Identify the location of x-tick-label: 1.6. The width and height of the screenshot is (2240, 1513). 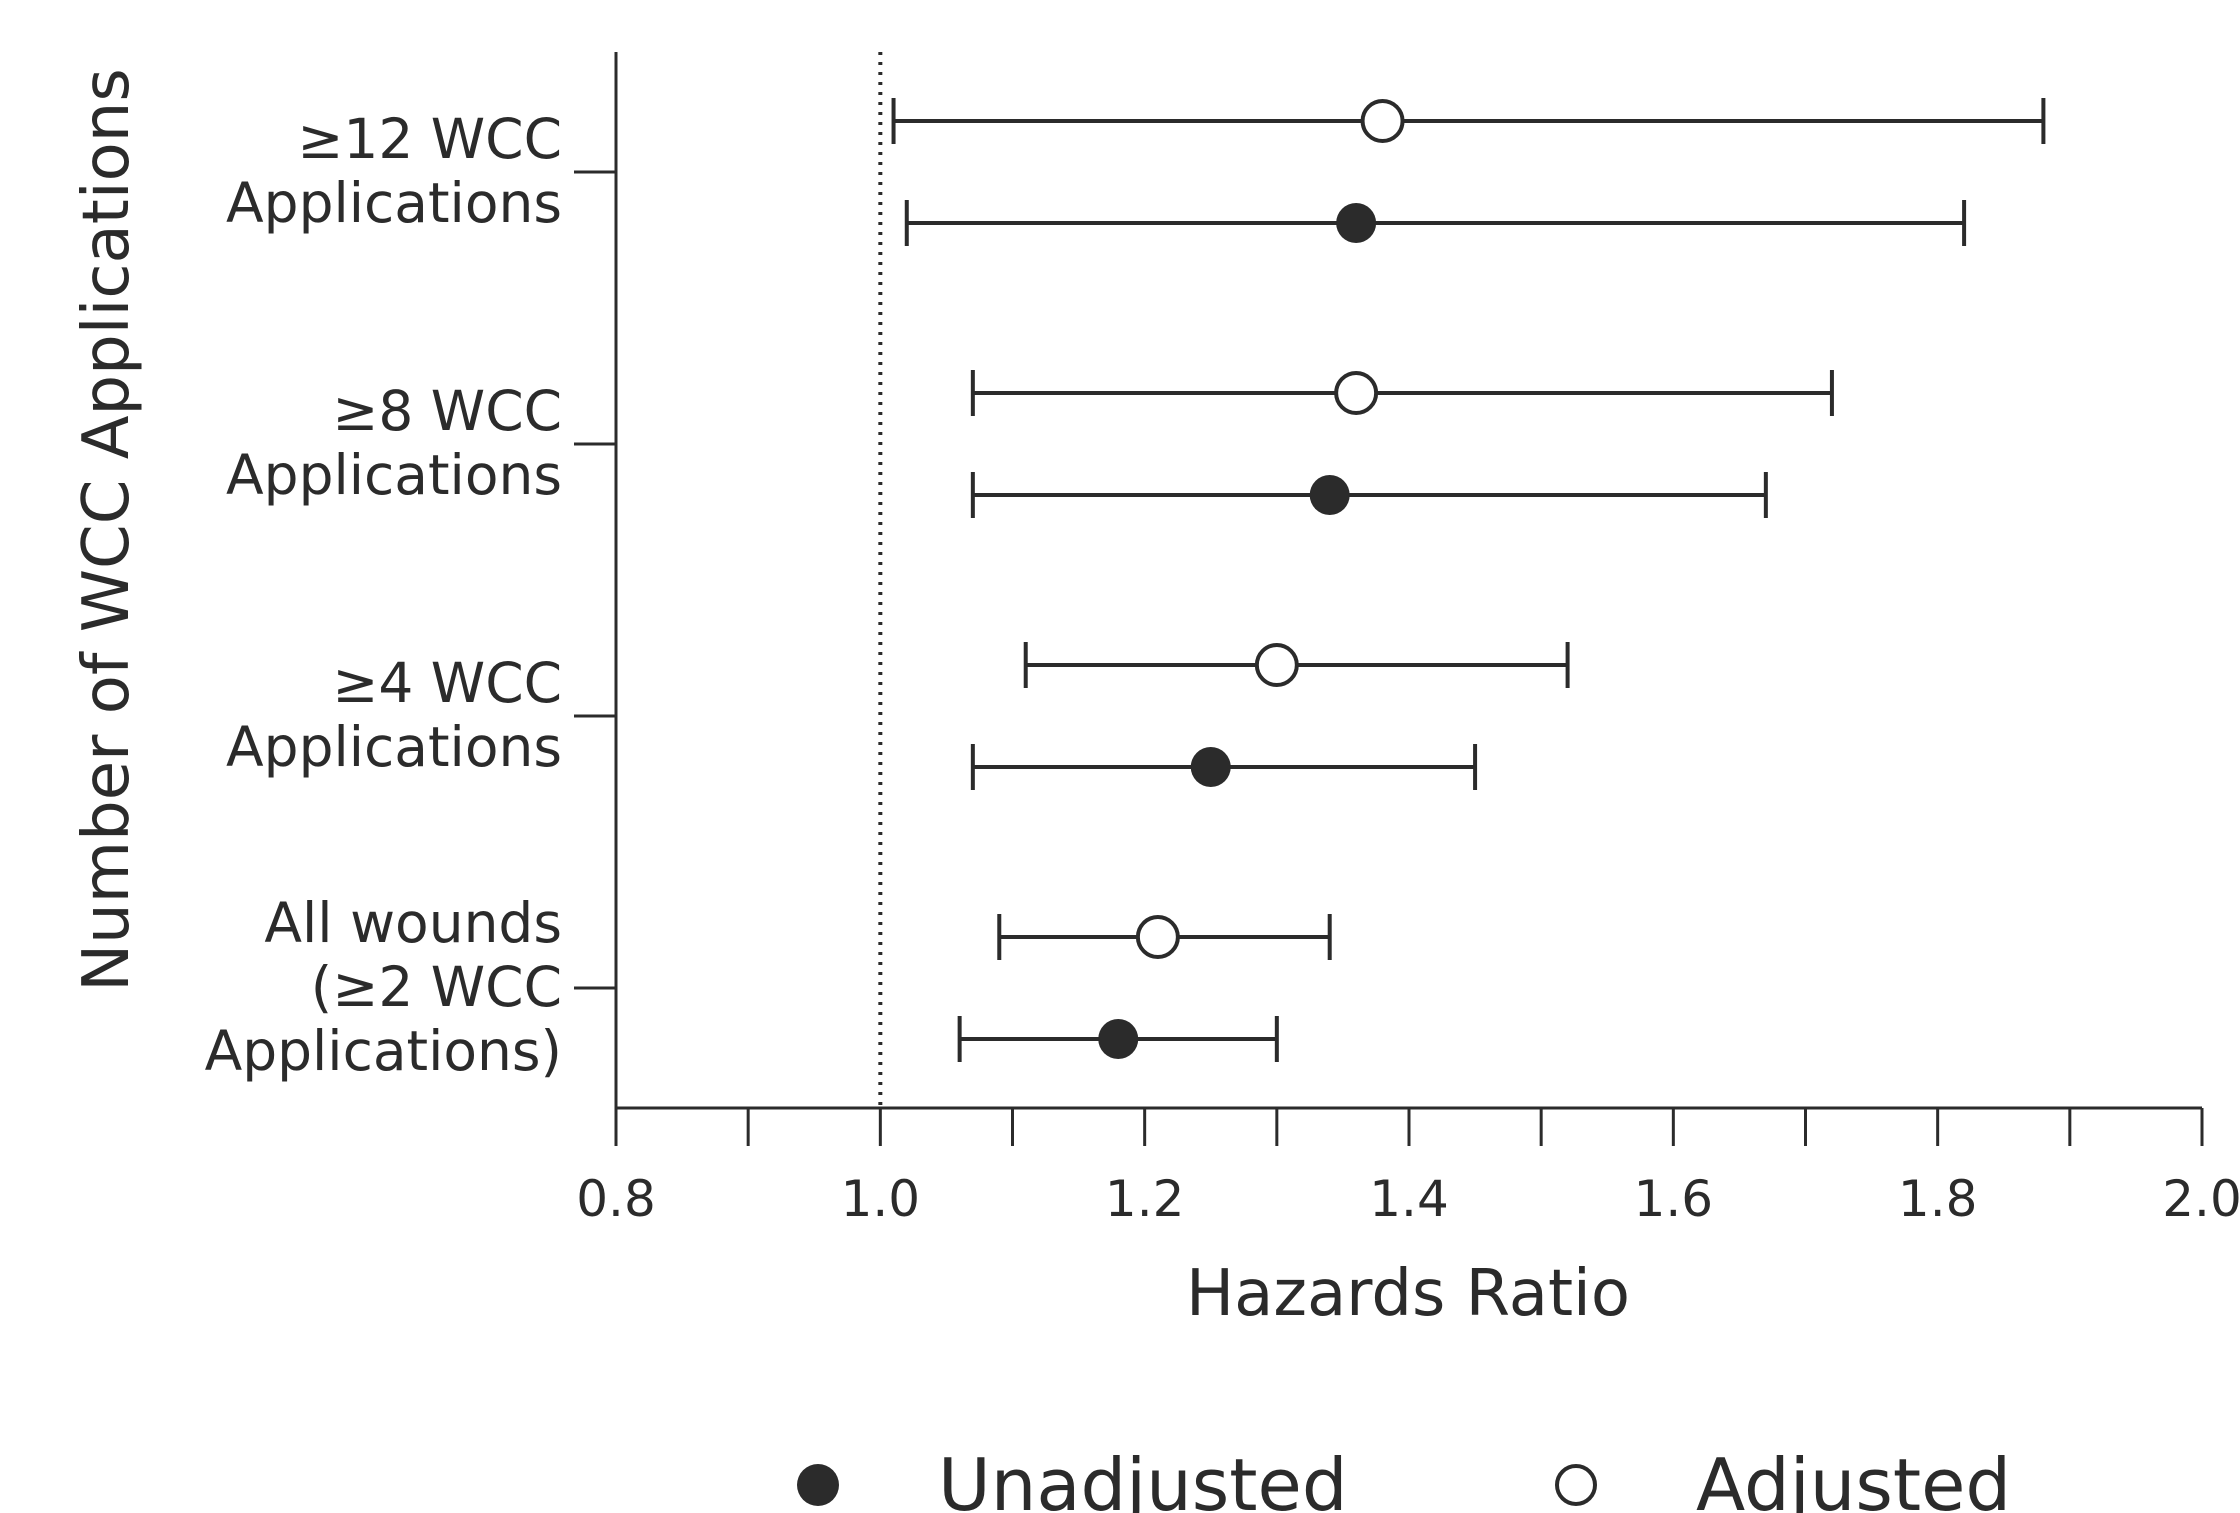
(1674, 1199).